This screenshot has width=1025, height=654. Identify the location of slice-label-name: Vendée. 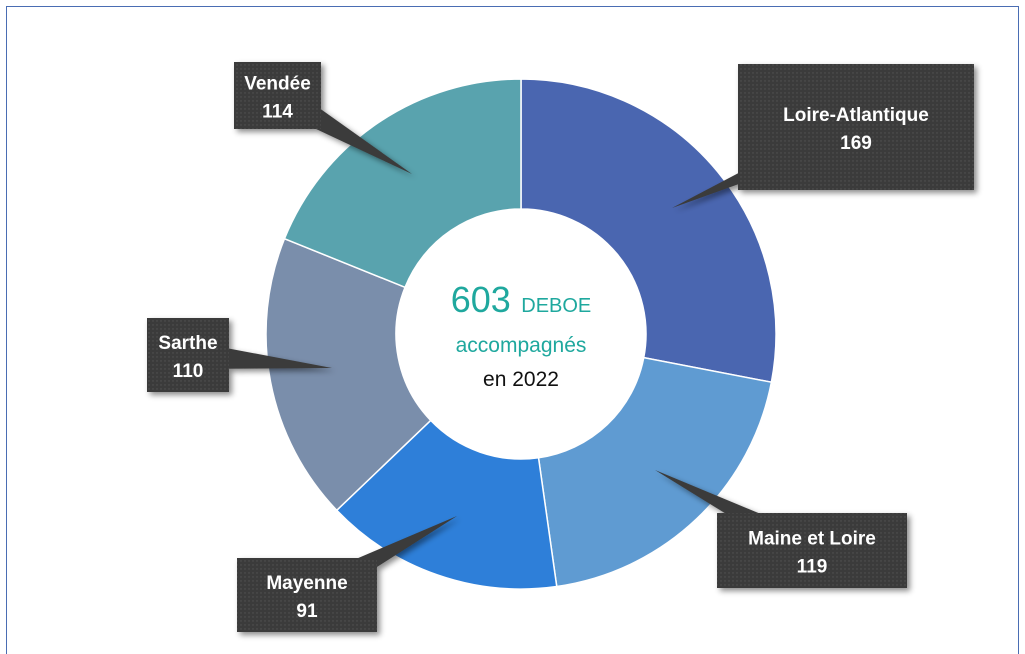
(277, 84).